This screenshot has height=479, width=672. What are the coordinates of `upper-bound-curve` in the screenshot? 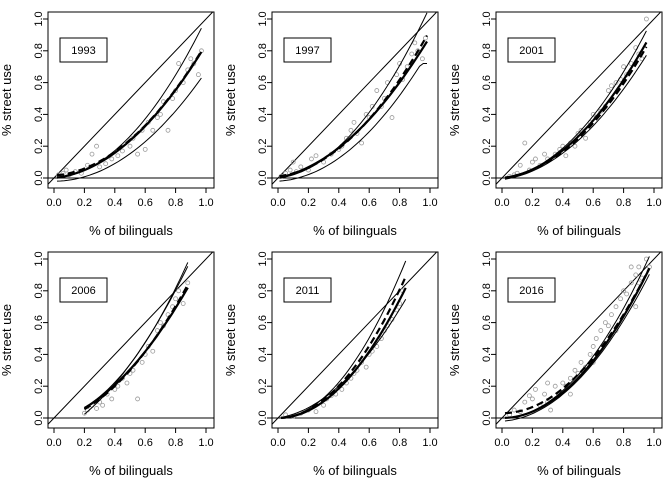 It's located at (353, 95).